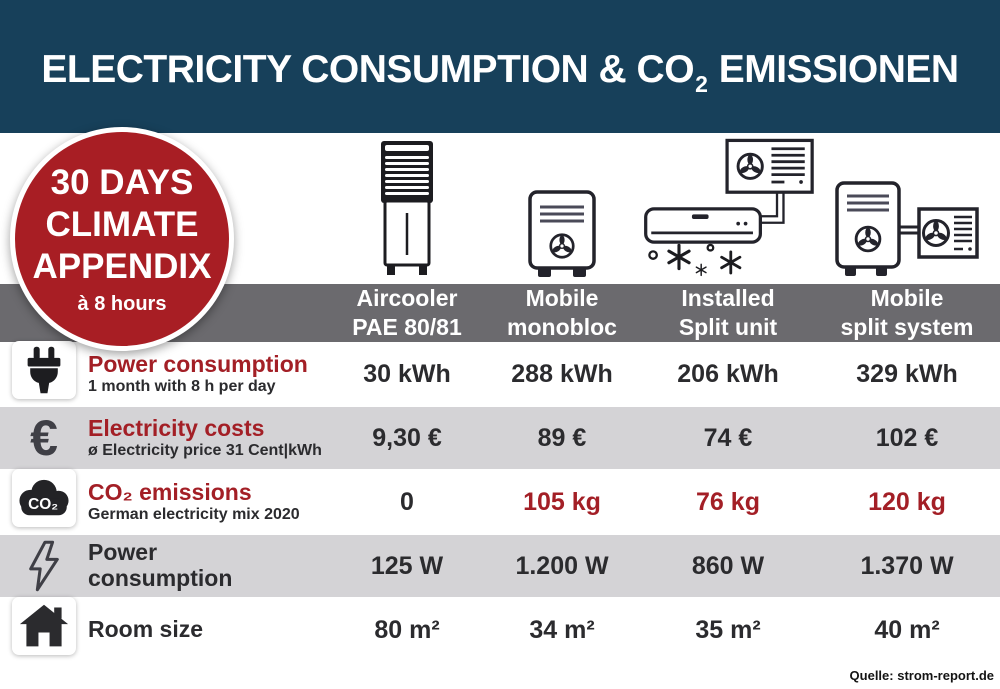 The image size is (1000, 689). What do you see at coordinates (407, 373) in the screenshot?
I see `value-cell: 30 kWh` at bounding box center [407, 373].